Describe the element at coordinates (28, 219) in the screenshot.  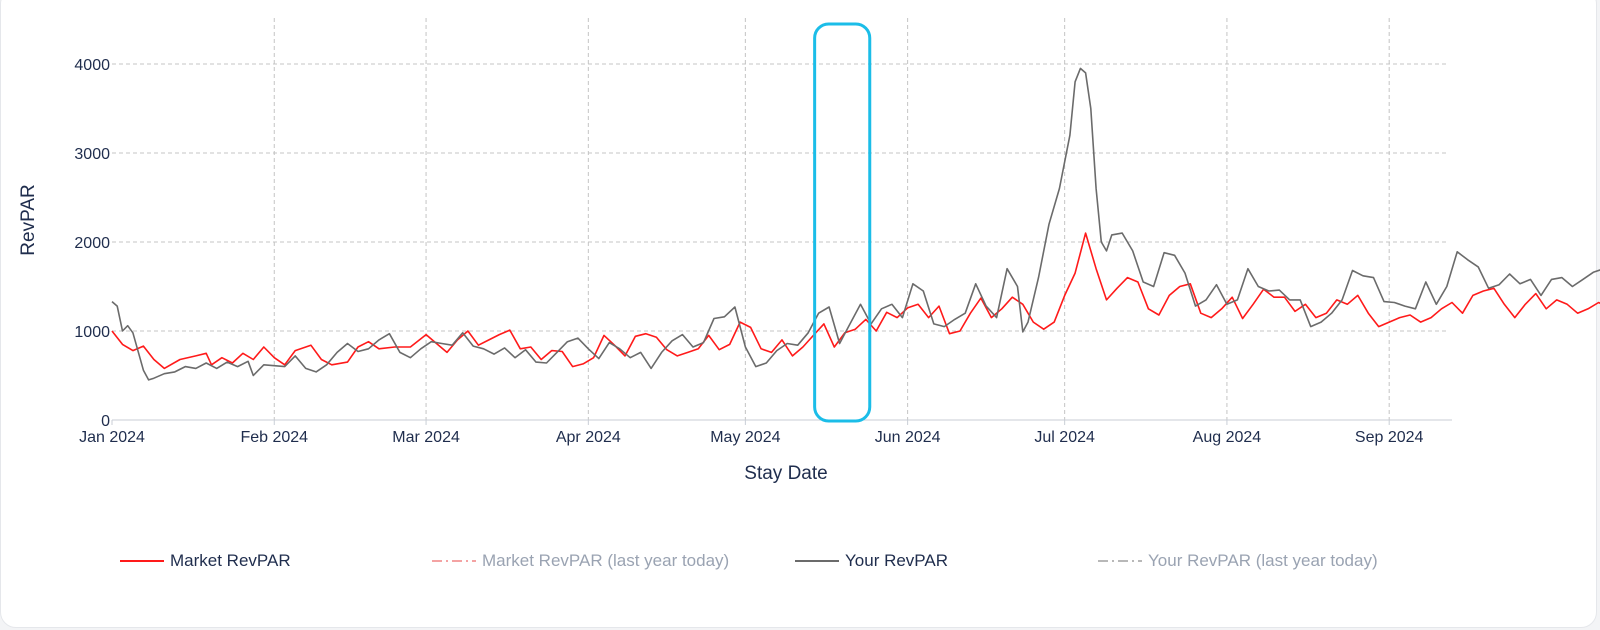
I see `y-axis-title: RevPAR` at that location.